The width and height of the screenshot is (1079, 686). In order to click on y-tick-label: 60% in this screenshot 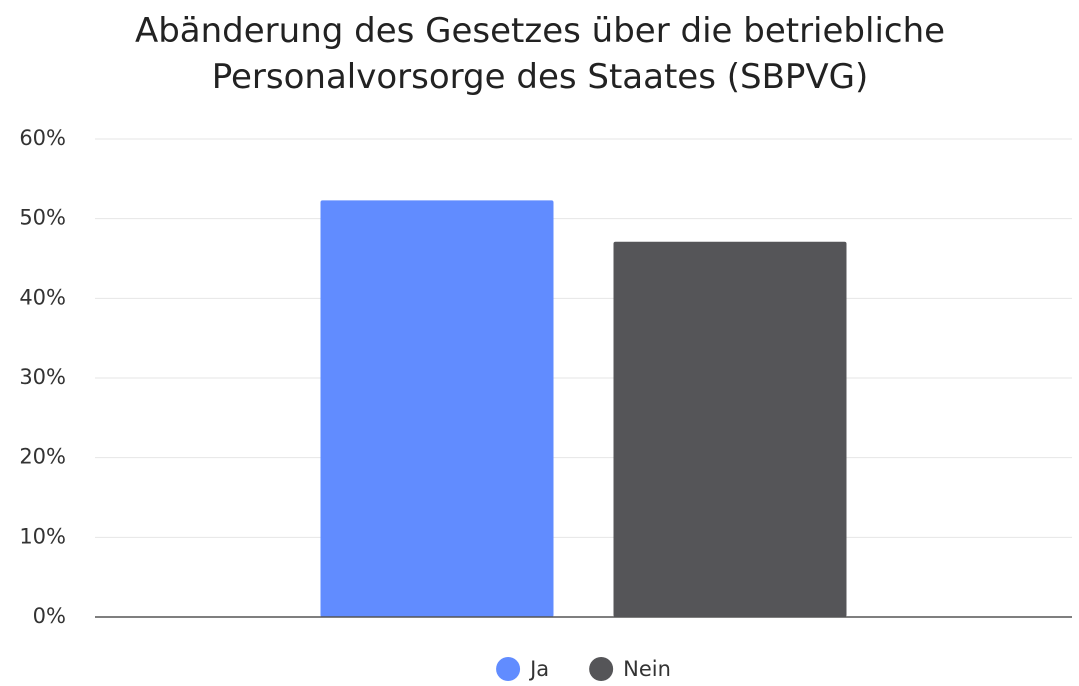, I will do `click(42, 138)`.